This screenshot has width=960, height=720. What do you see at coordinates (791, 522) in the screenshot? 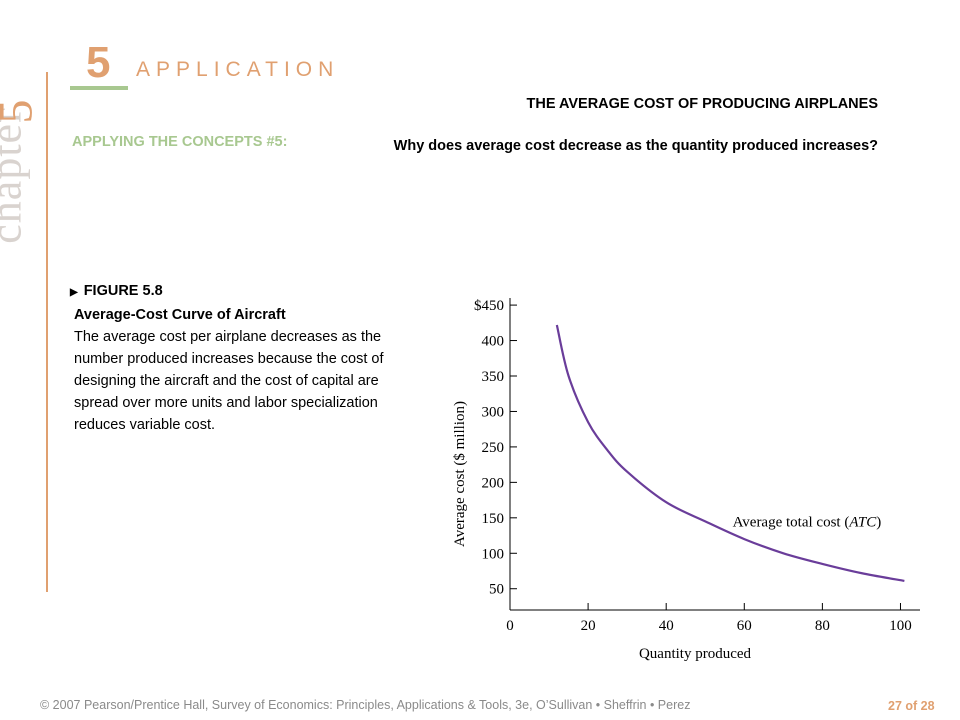
I see `atc-label-text: Average total cost (` at bounding box center [791, 522].